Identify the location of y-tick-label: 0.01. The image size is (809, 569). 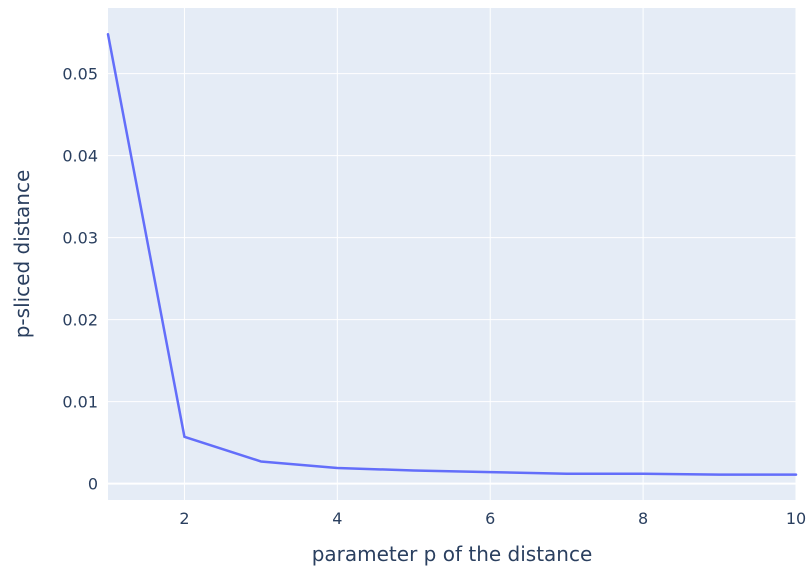
(80, 402).